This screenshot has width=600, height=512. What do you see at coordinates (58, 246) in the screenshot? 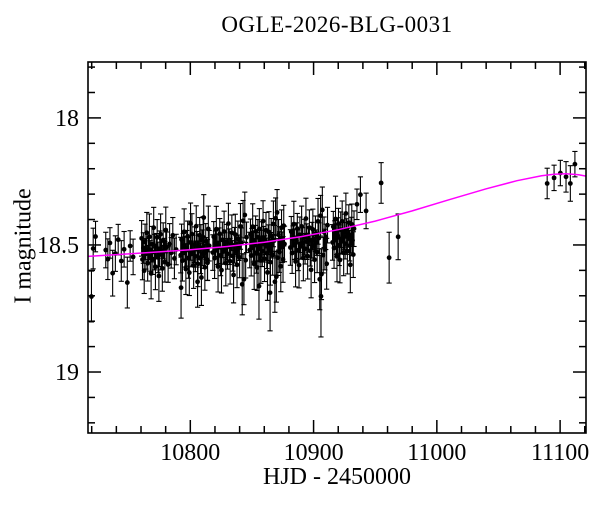
I see `y-tick-label: 18.5` at bounding box center [58, 246].